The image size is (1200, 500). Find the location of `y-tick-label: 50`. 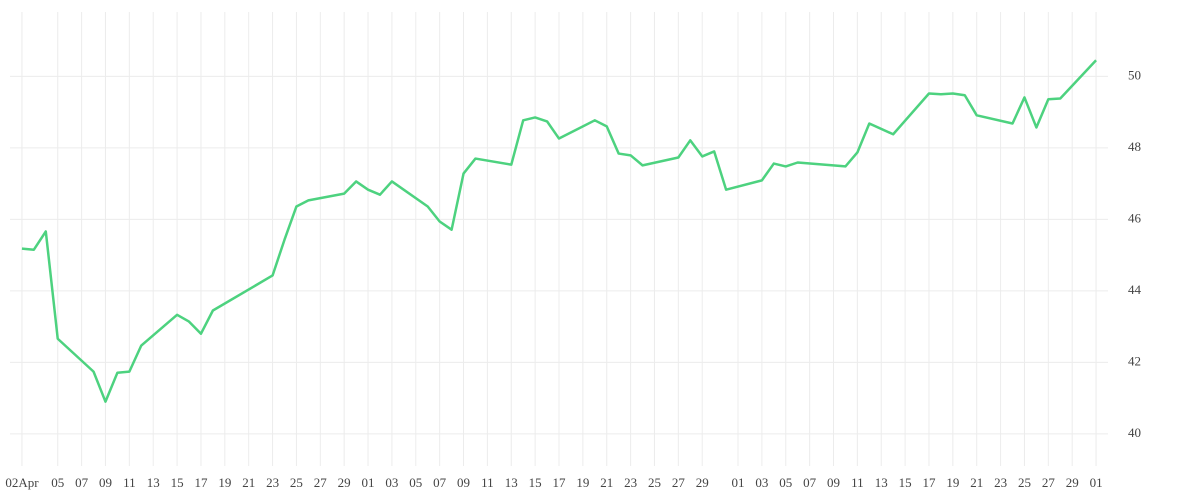

y-tick-label: 50 is located at coordinates (1134, 74).